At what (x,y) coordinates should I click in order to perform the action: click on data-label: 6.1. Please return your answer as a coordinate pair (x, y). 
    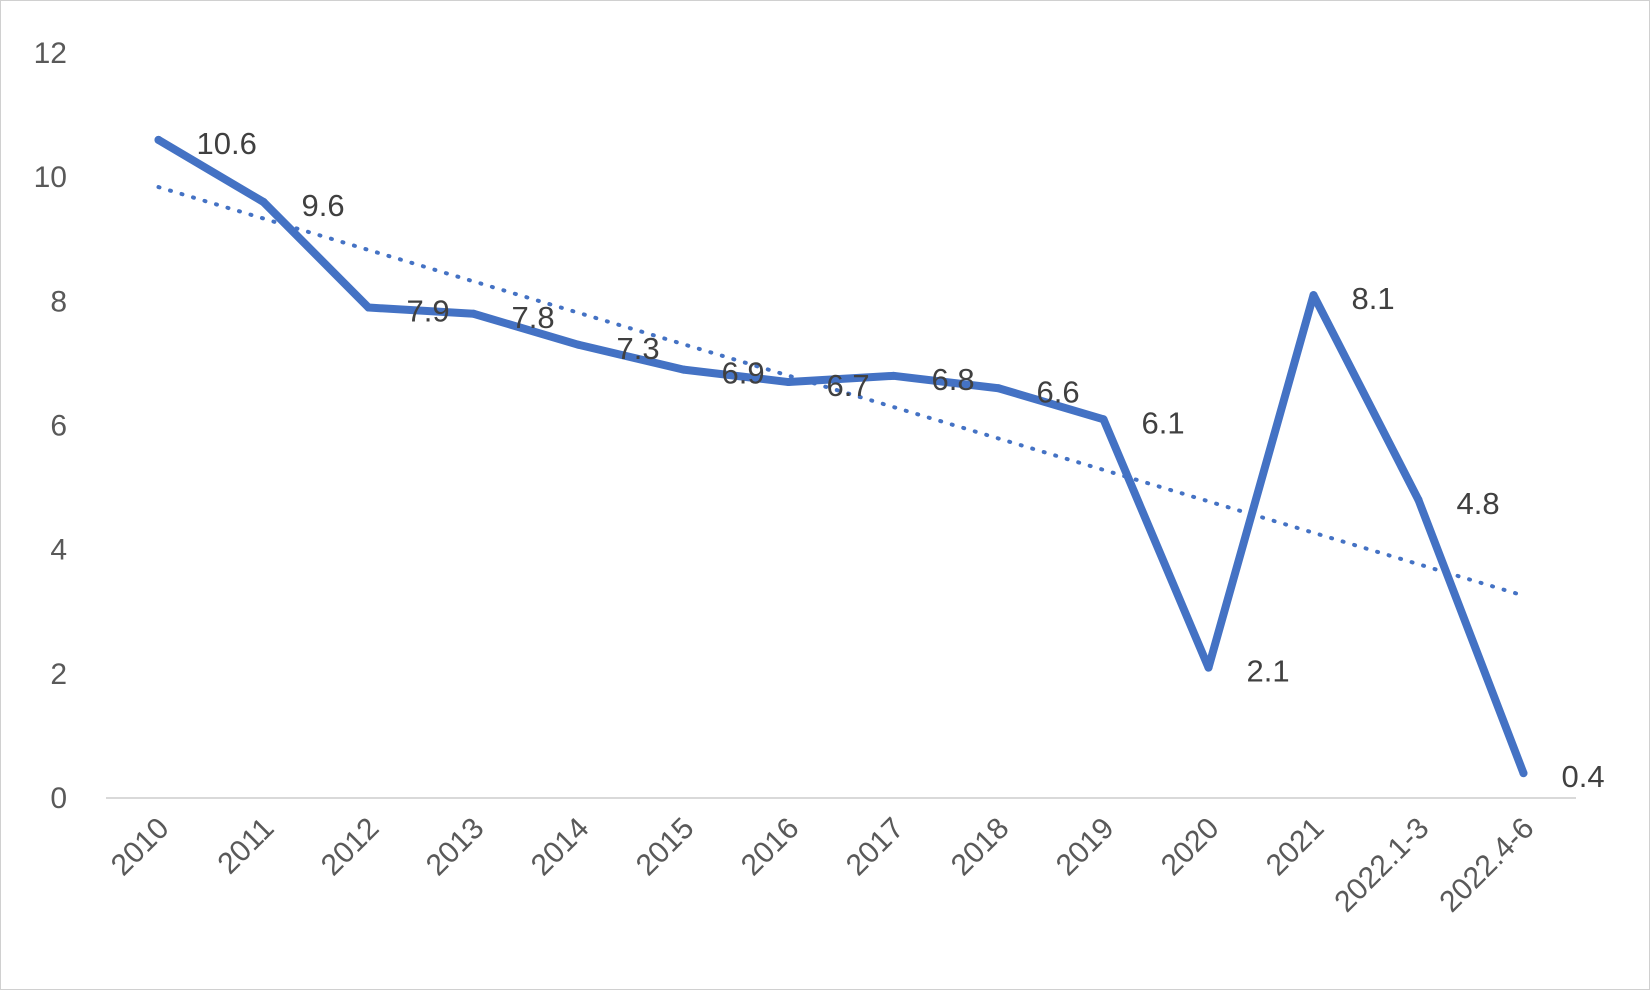
    Looking at the image, I should click on (1163, 422).